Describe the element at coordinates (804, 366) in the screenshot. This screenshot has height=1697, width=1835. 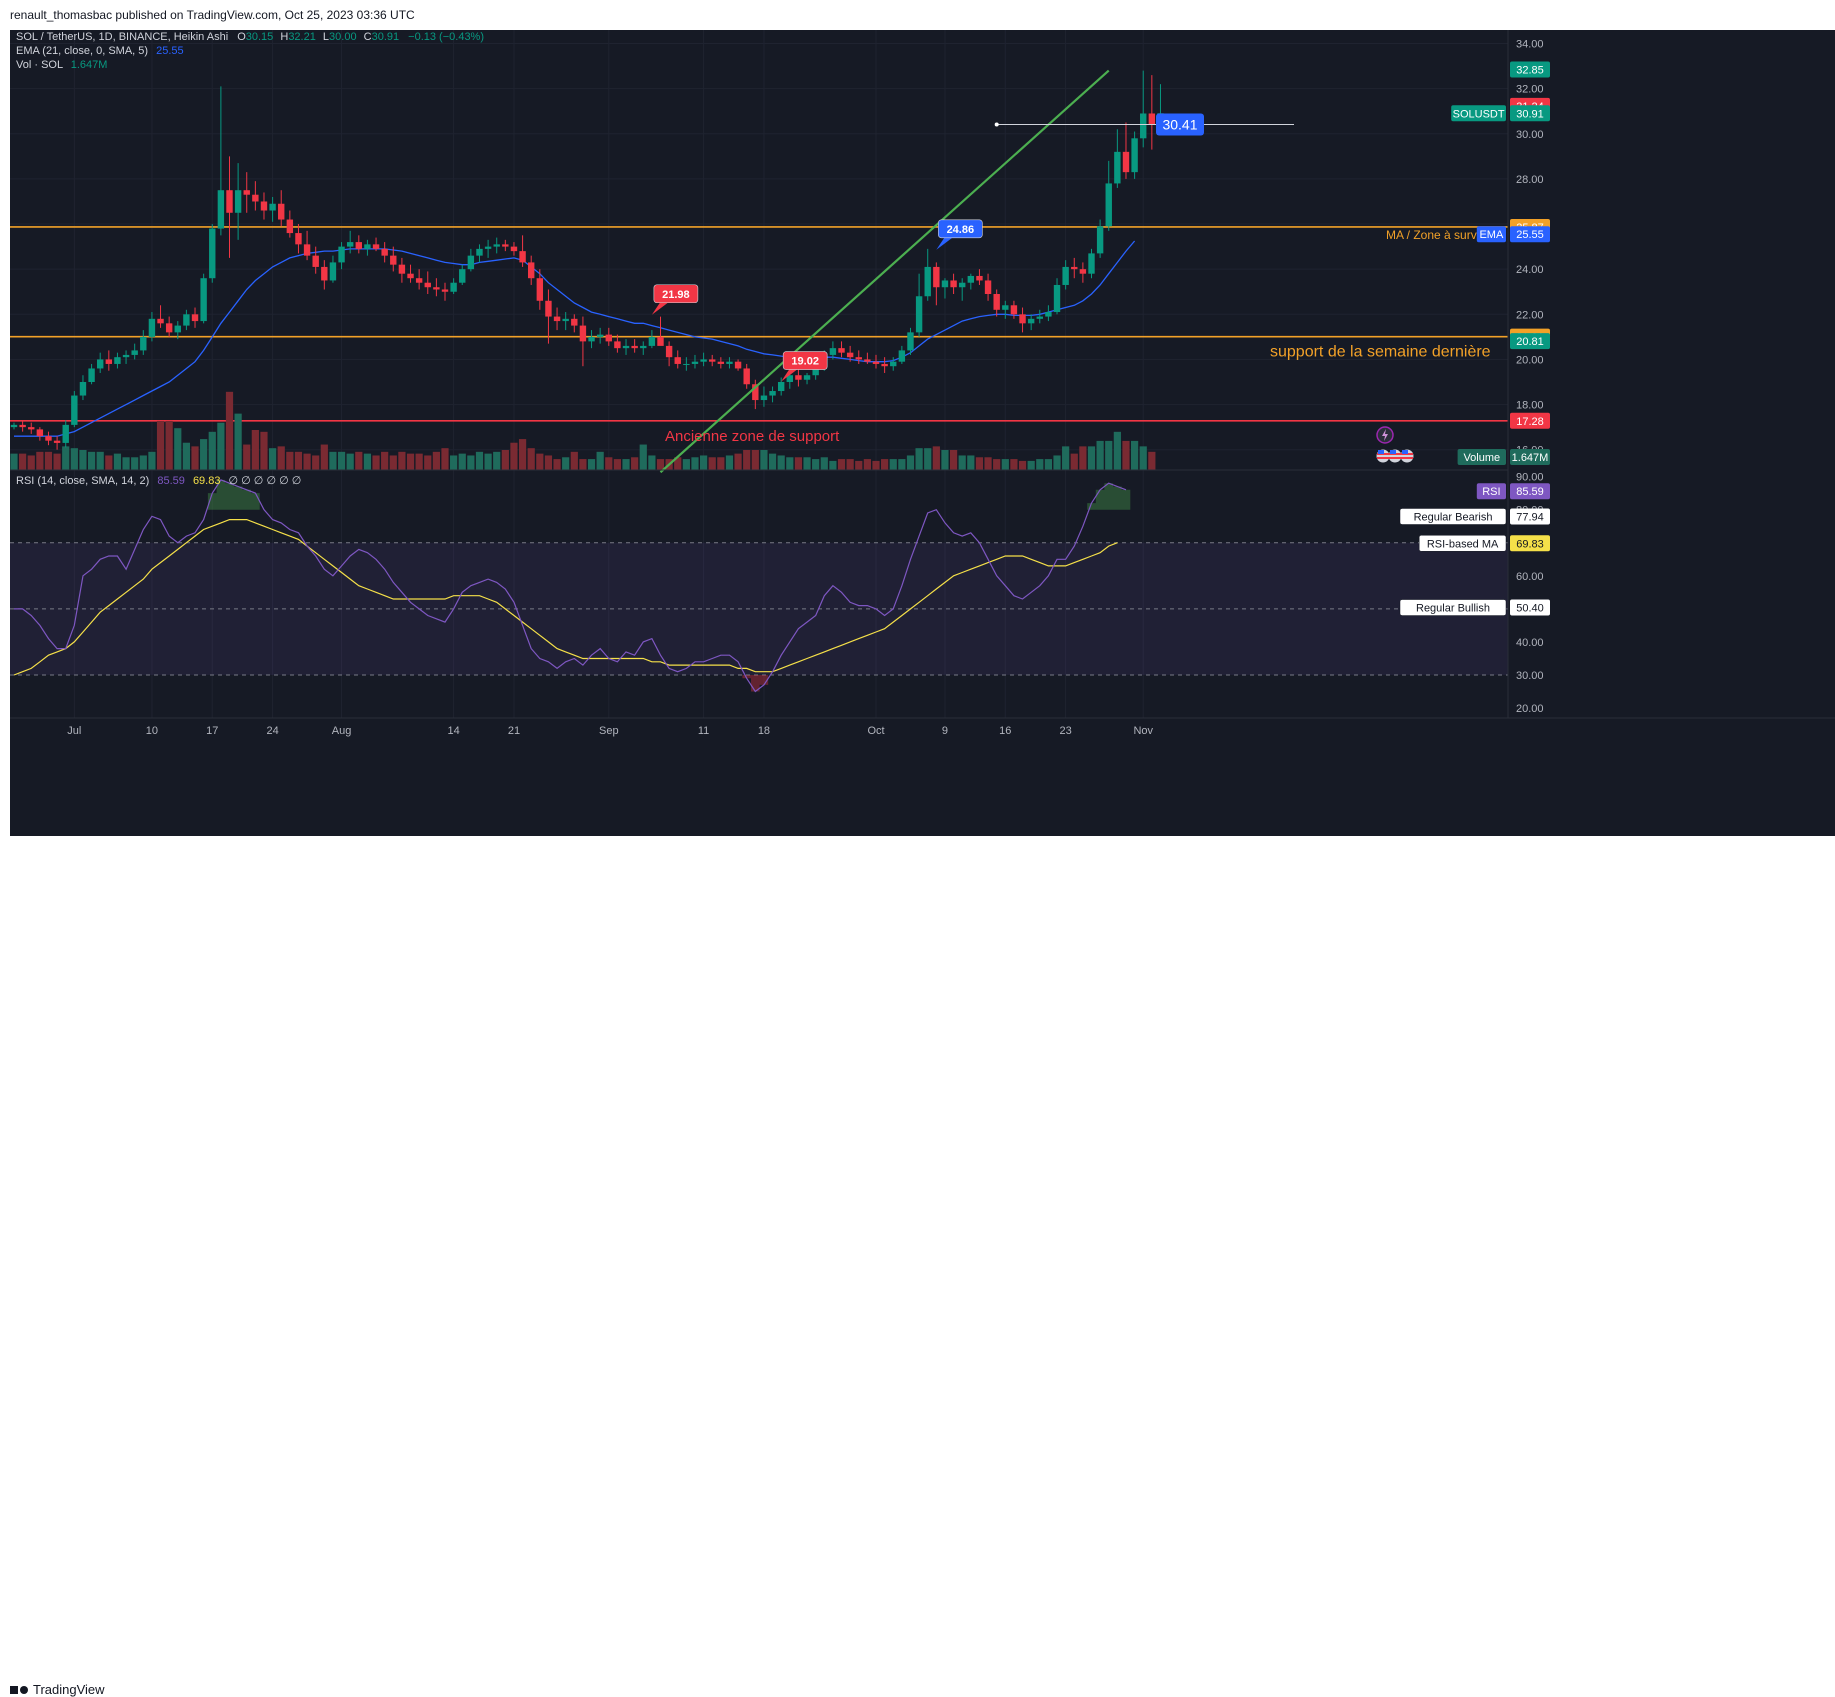
I see `price-callout: 19.02` at that location.